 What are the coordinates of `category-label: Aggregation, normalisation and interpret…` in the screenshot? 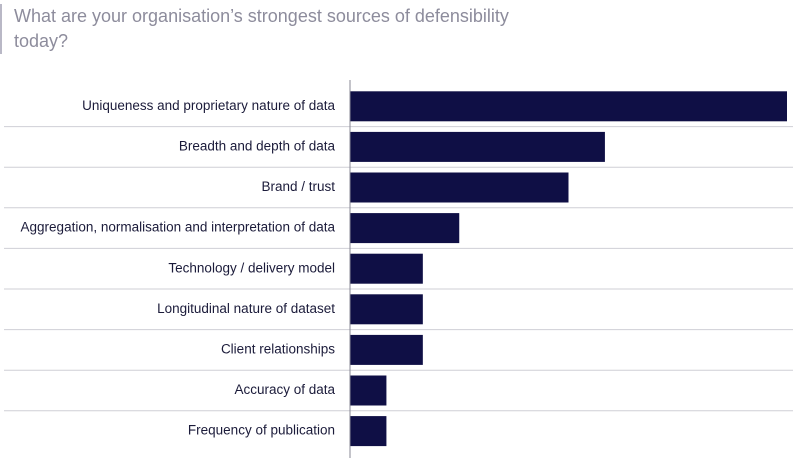 It's located at (178, 227).